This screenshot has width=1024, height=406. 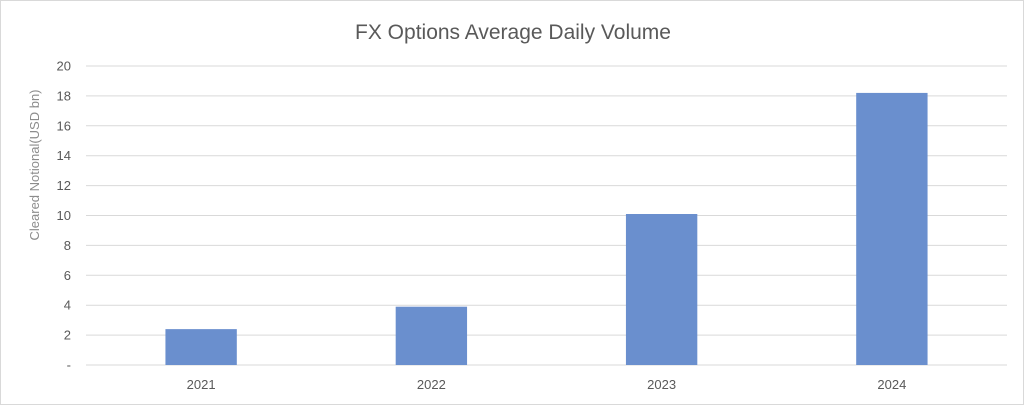 I want to click on y-axis-ticks: - 2 4 6 8 10 12 14 16 18 20, so click(x=64, y=216).